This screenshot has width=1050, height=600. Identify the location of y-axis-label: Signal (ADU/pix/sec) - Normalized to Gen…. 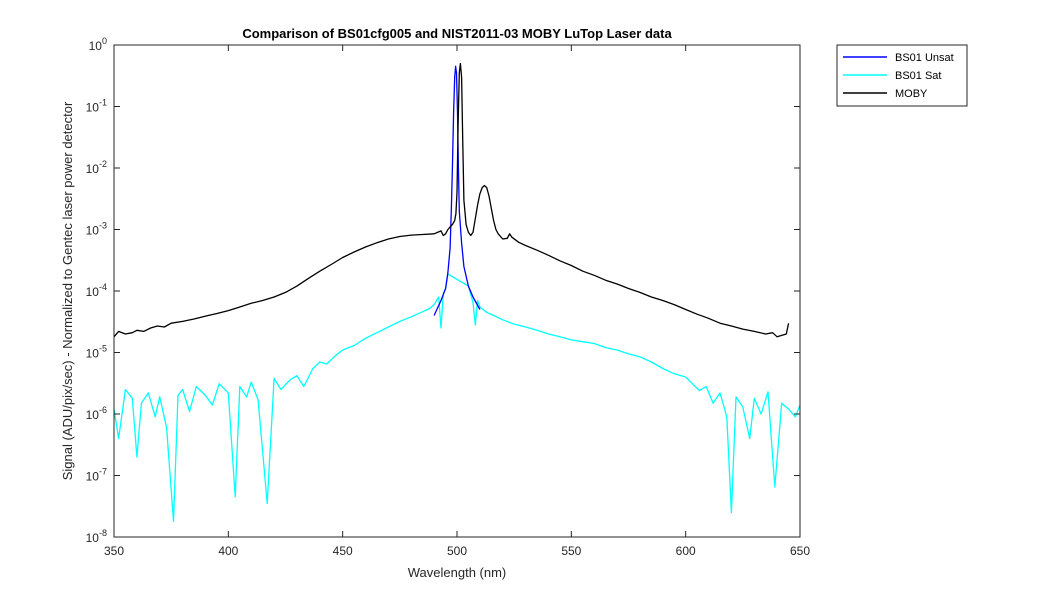
(67, 290).